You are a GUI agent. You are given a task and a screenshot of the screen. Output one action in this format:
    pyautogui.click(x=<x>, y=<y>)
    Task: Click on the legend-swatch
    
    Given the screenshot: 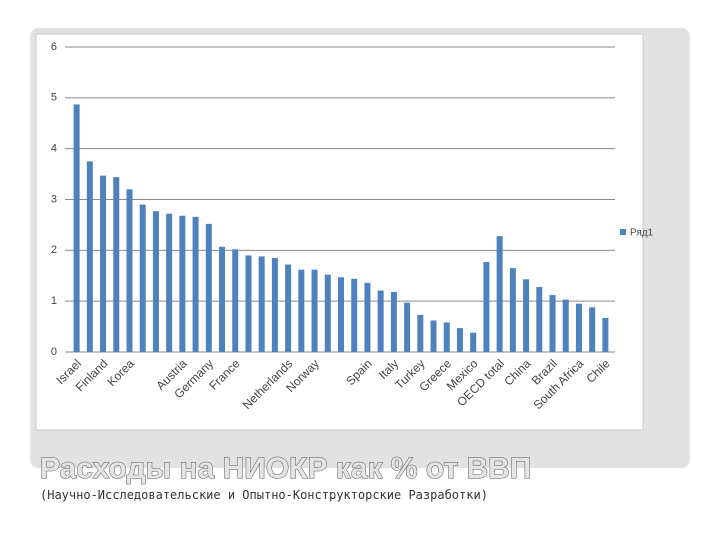 What is the action you would take?
    pyautogui.click(x=623, y=232)
    